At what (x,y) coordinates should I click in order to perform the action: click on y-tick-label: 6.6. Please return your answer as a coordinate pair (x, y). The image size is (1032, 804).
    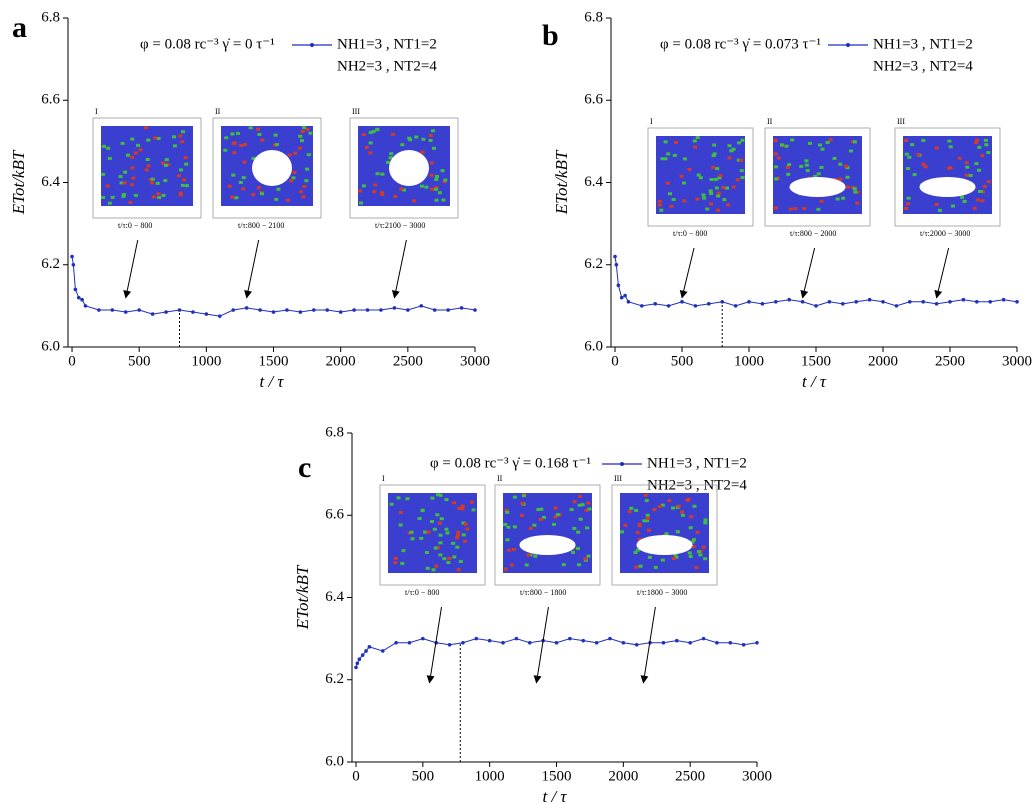
    Looking at the image, I should click on (593, 100).